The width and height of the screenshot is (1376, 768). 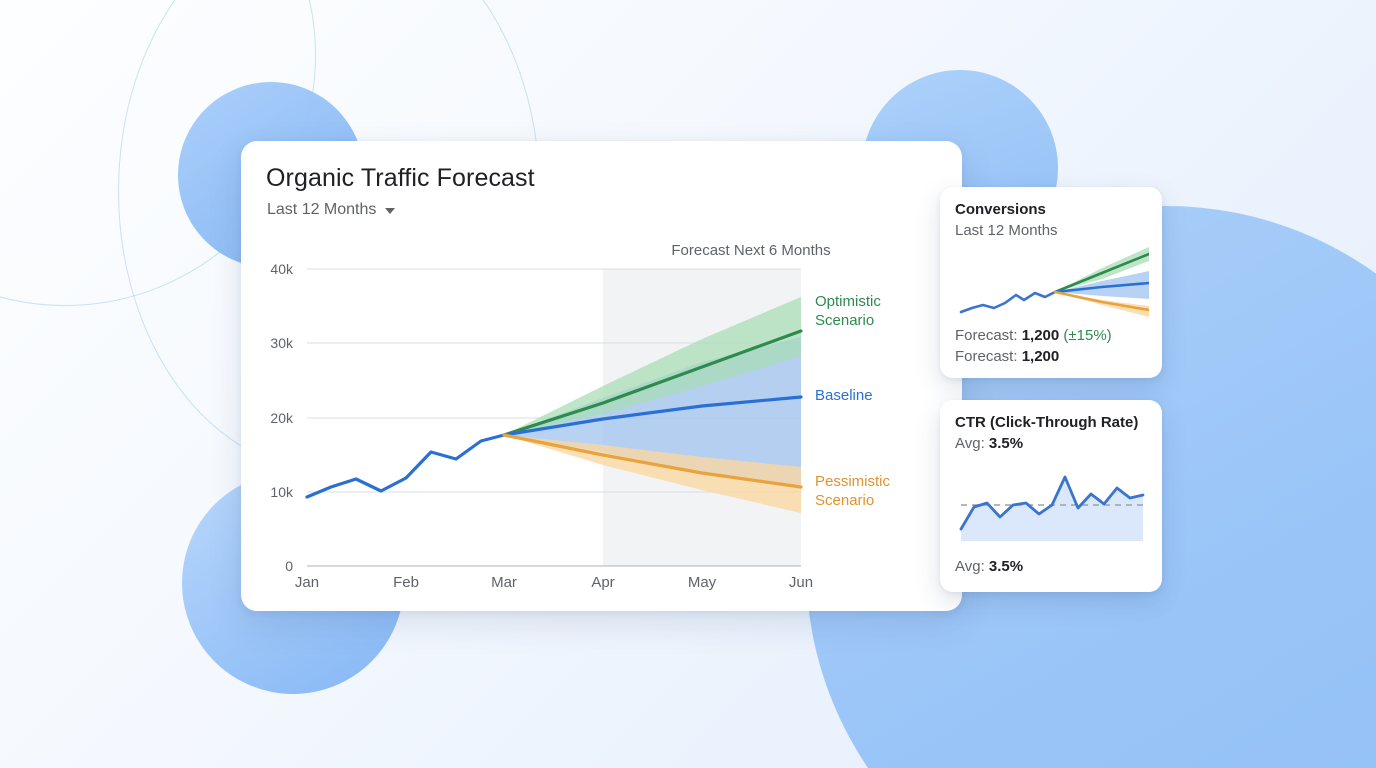 What do you see at coordinates (1040, 335) in the screenshot?
I see `conversions-forecast-value-1: 1,200` at bounding box center [1040, 335].